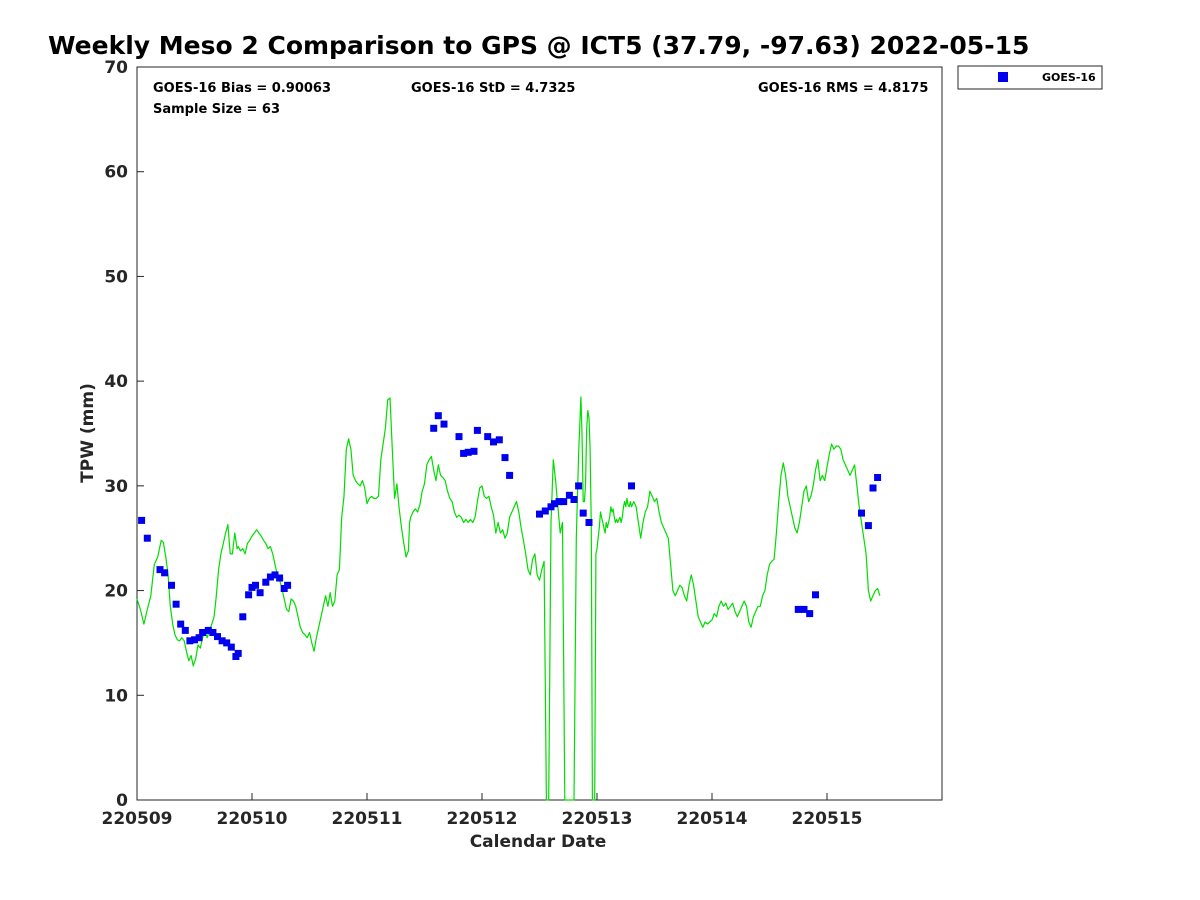 This screenshot has height=900, width=1200. I want to click on x-tick-label: 220514, so click(712, 819).